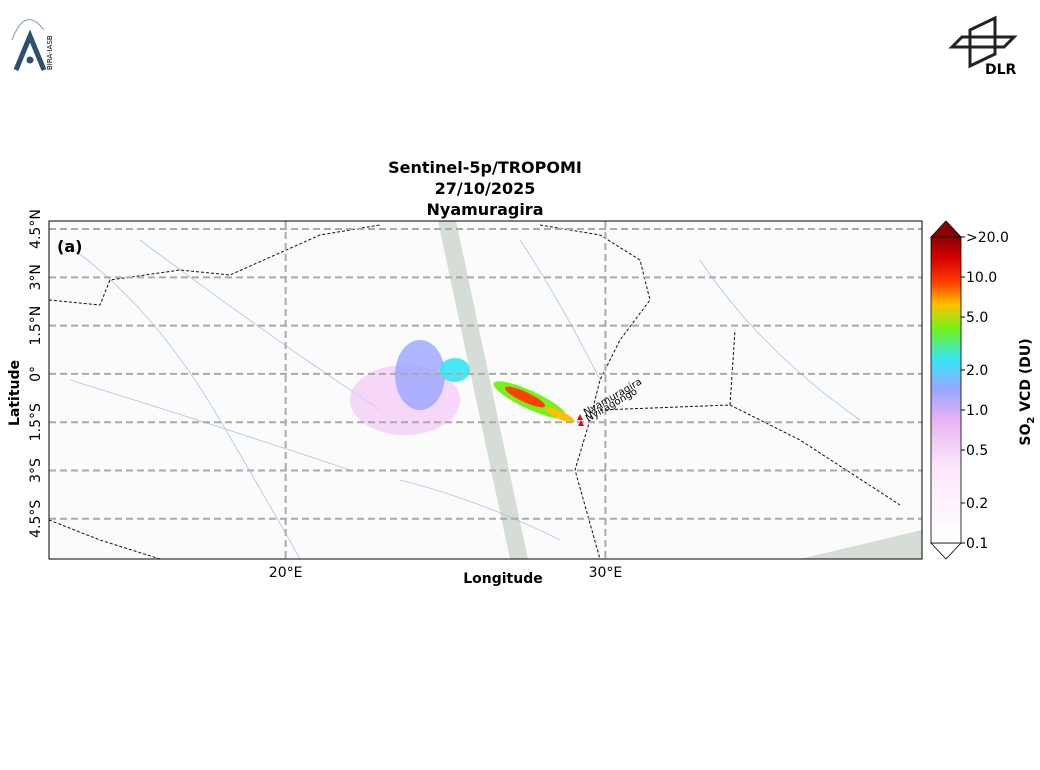  What do you see at coordinates (36, 326) in the screenshot?
I see `y-tick-label: 1.5°N` at bounding box center [36, 326].